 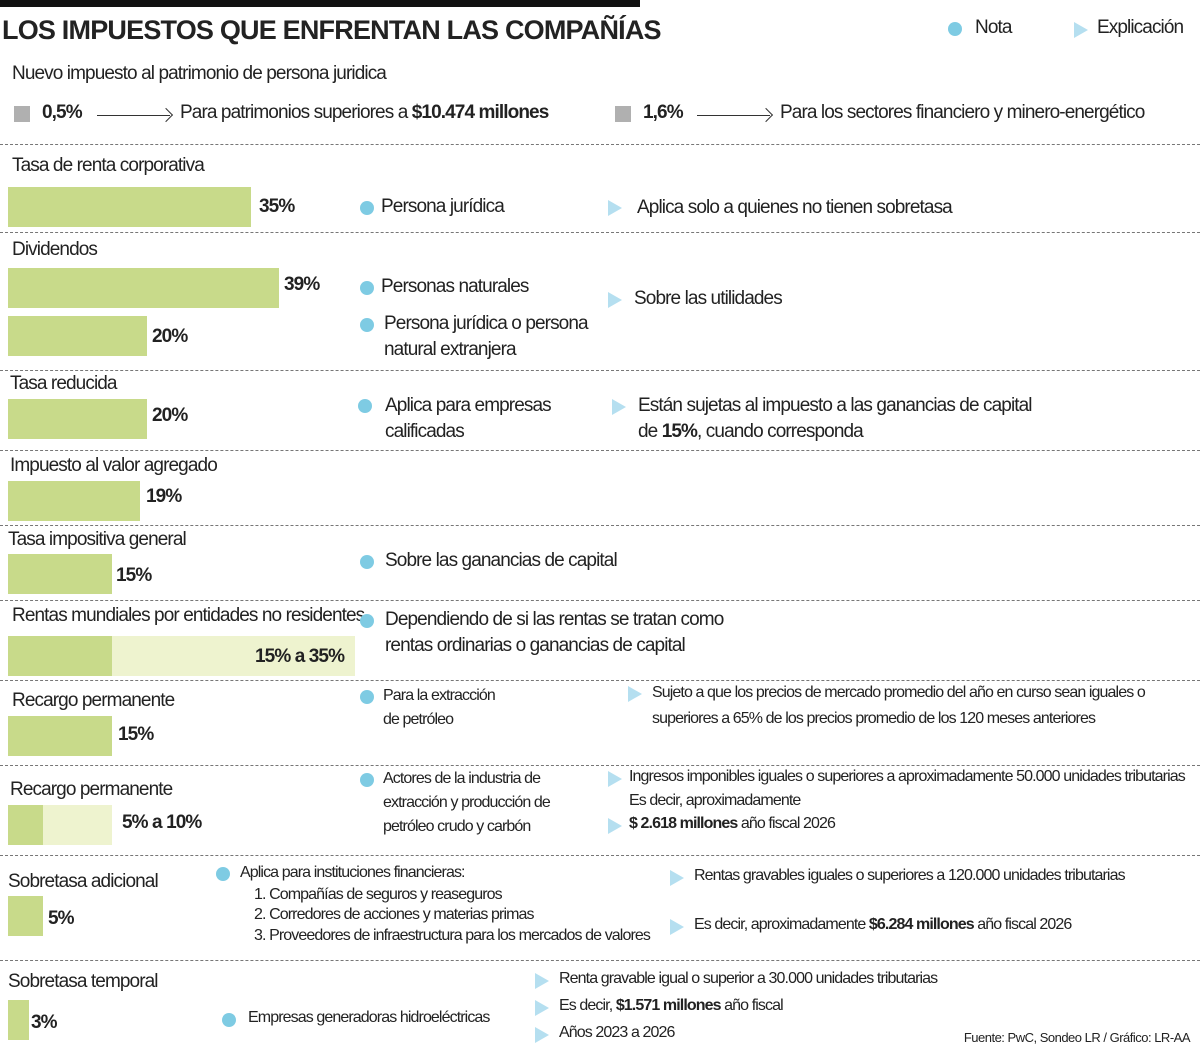 I want to click on top-rule, so click(x=320, y=3).